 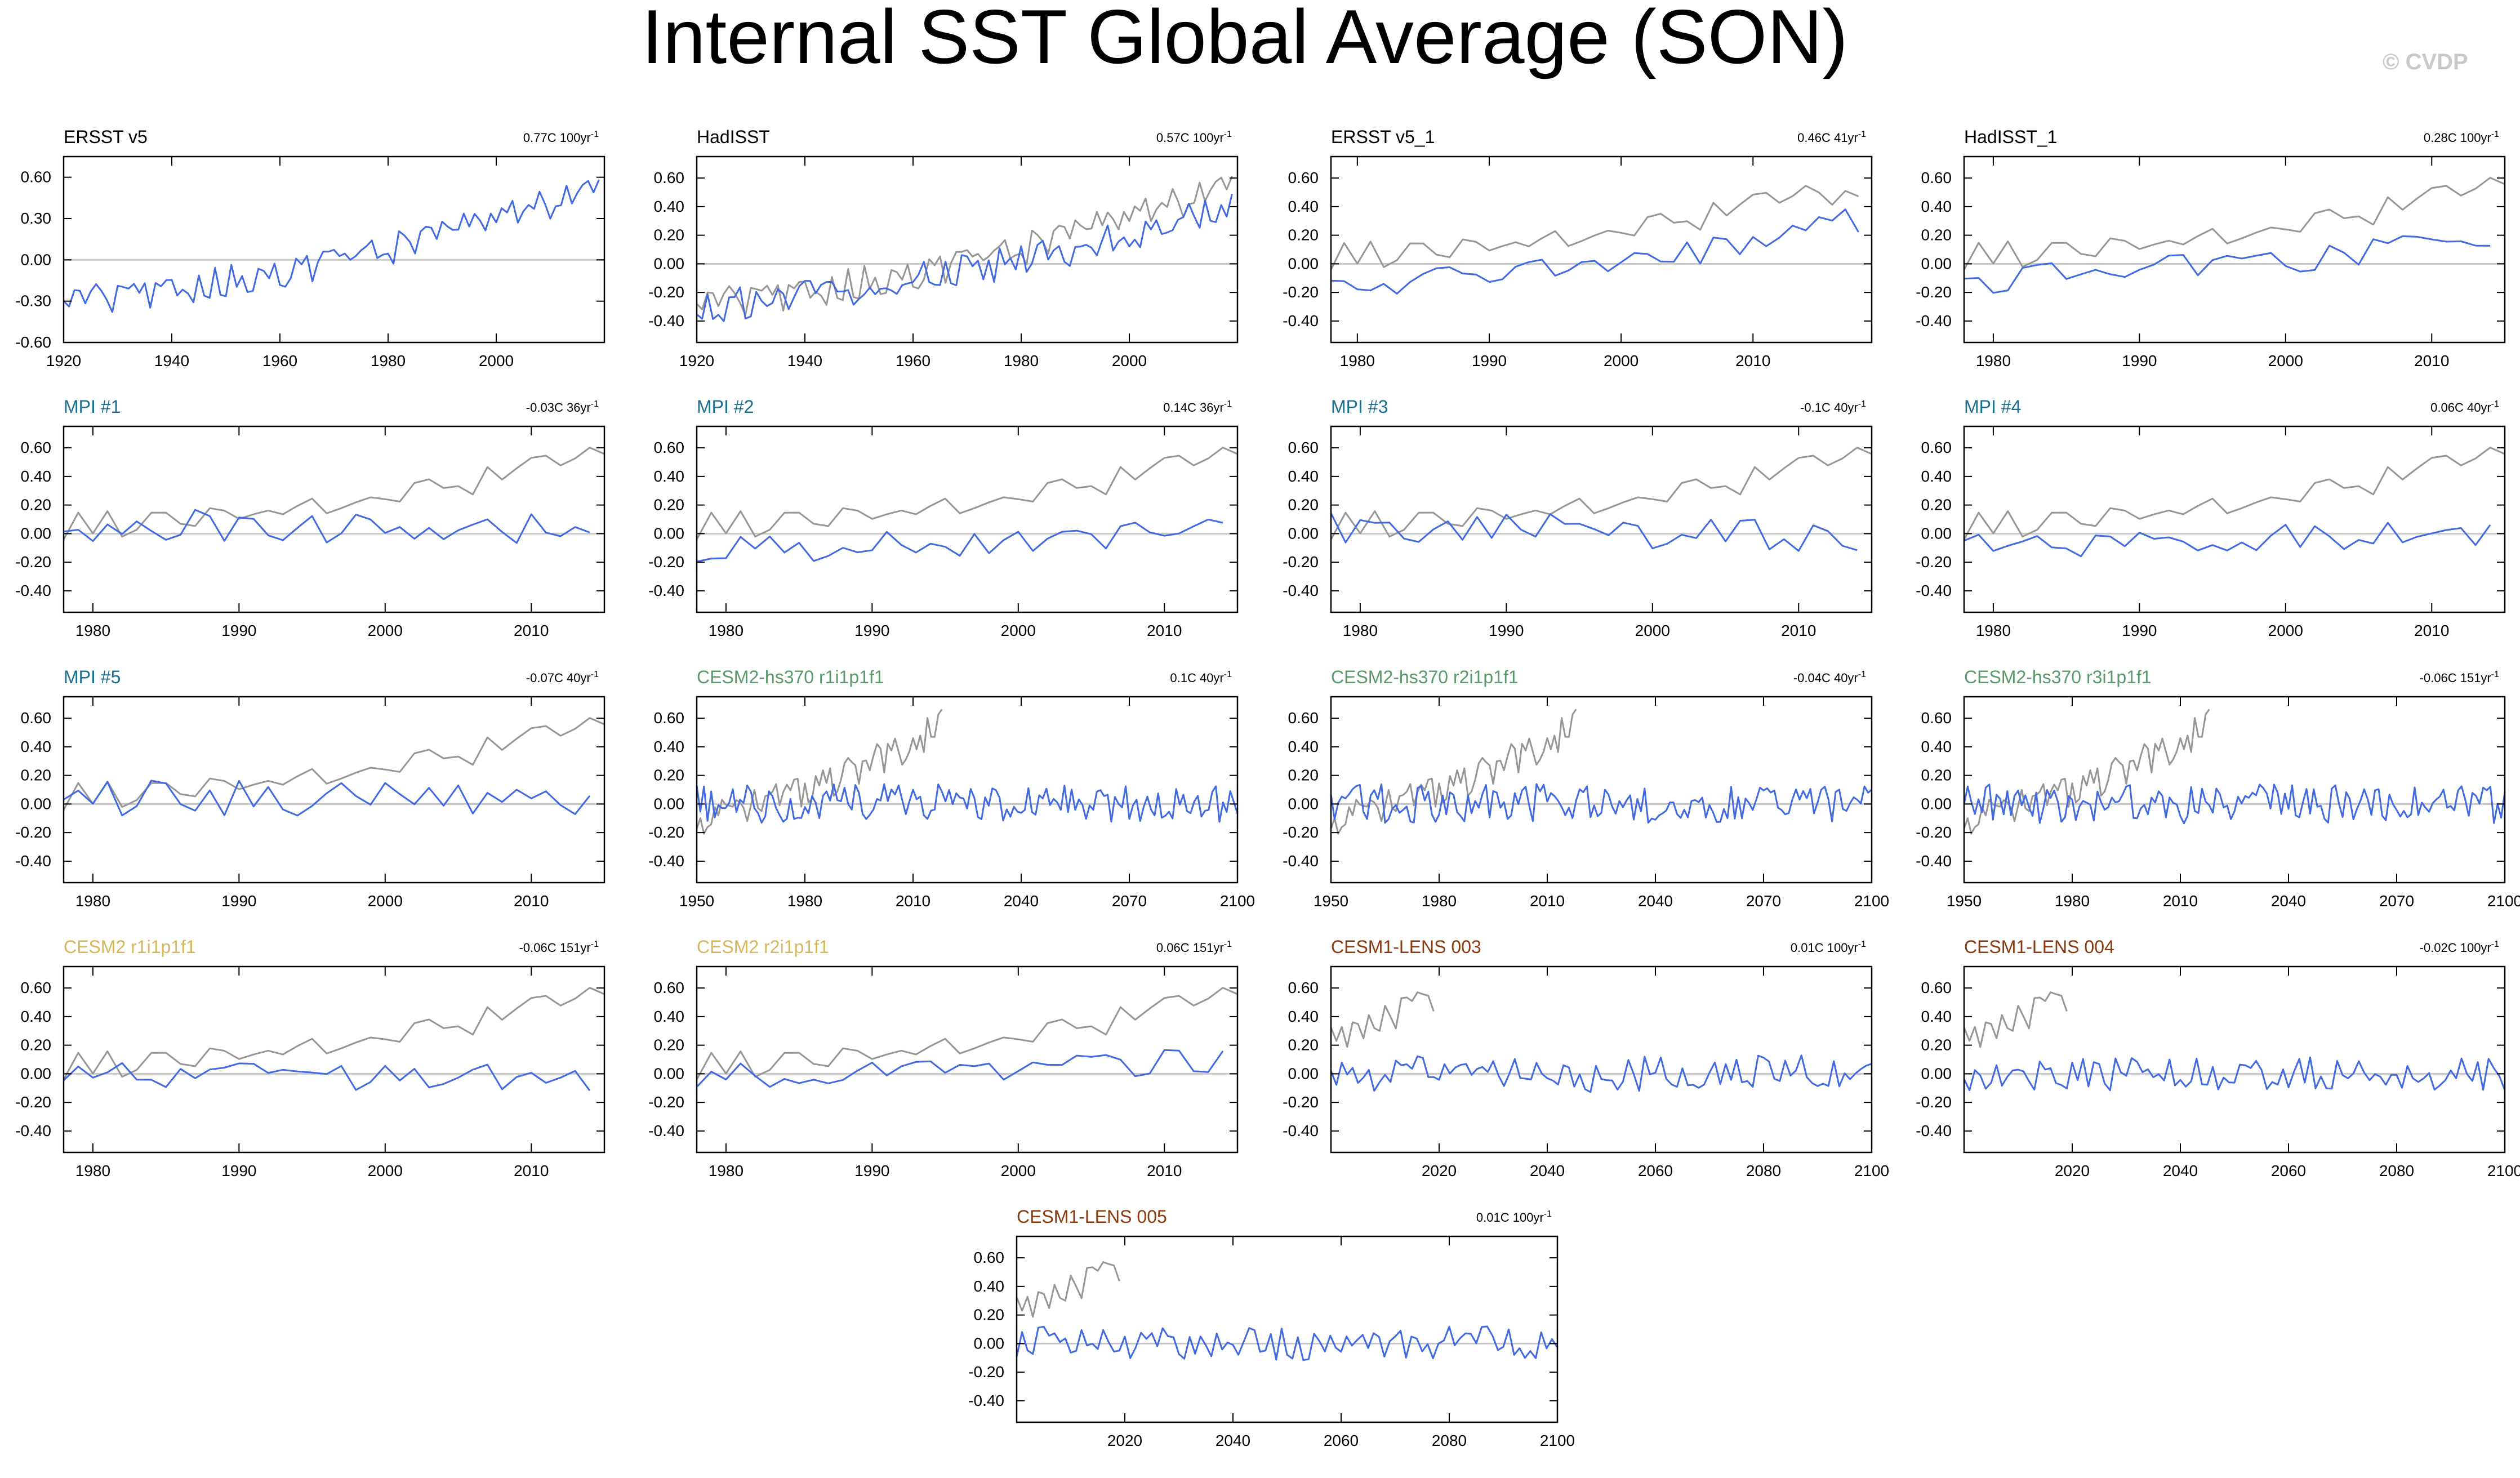 I want to click on x-tick-label: 2070, so click(x=2396, y=901).